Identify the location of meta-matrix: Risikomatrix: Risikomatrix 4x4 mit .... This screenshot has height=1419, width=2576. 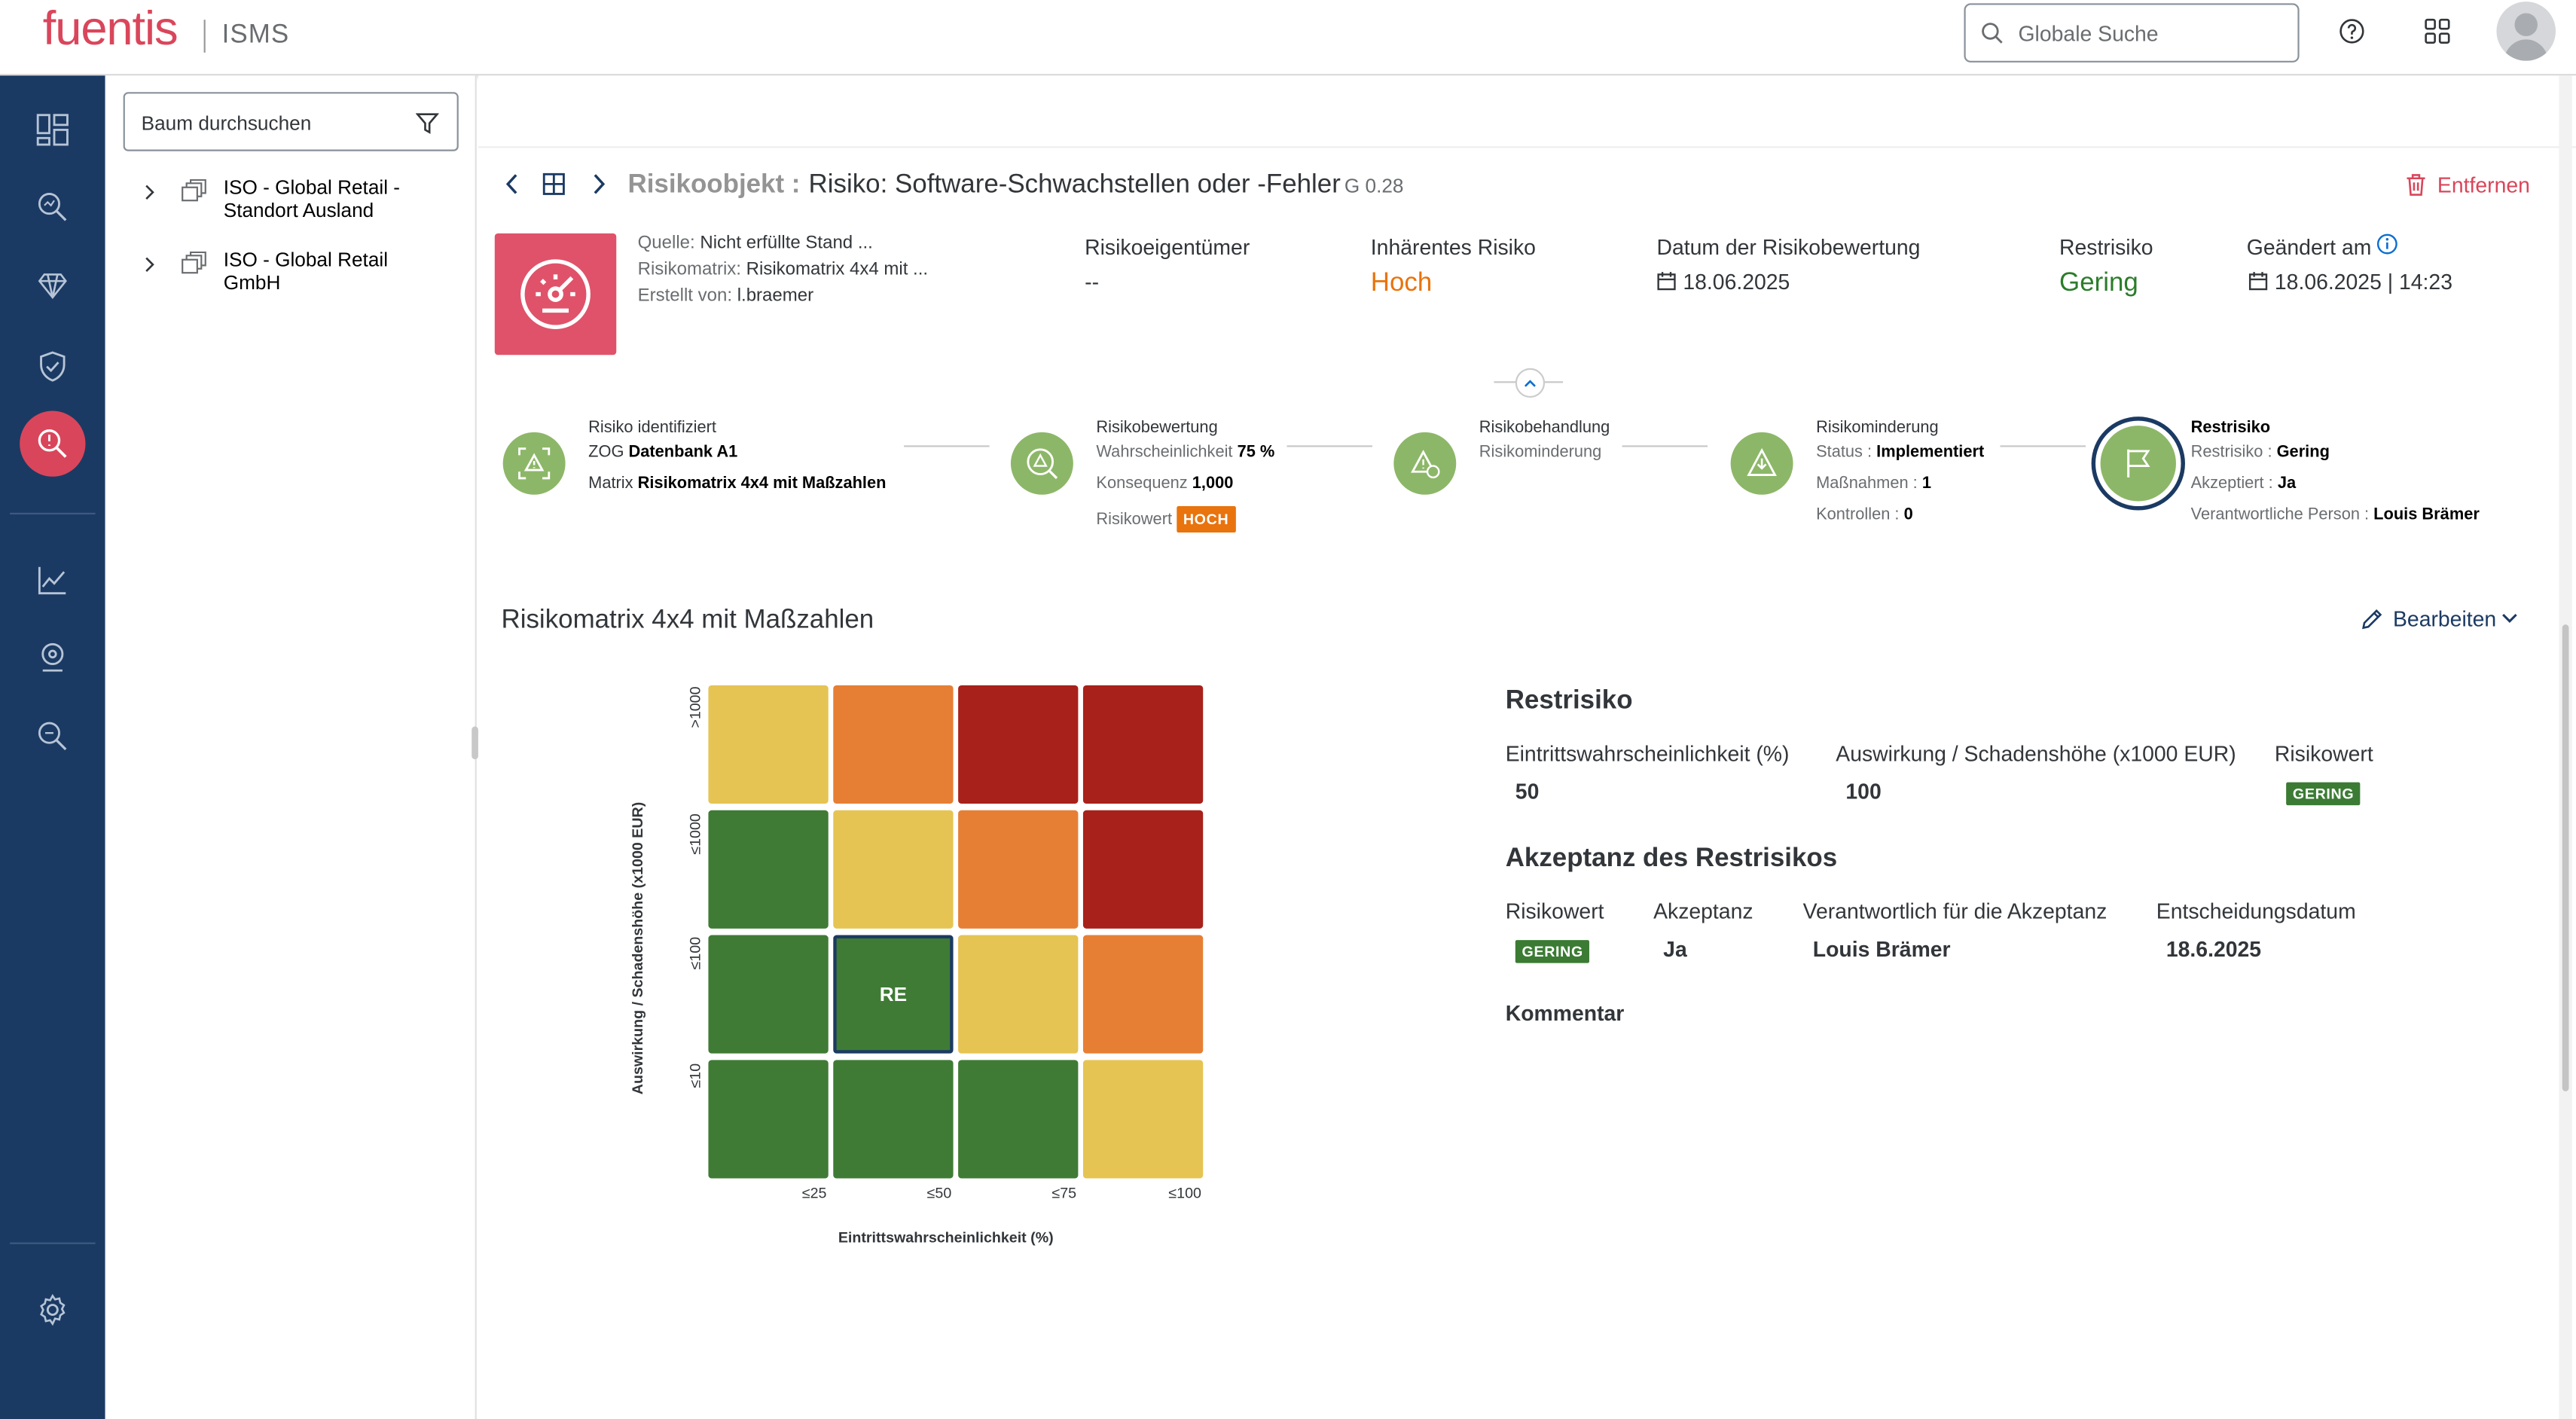
(783, 269).